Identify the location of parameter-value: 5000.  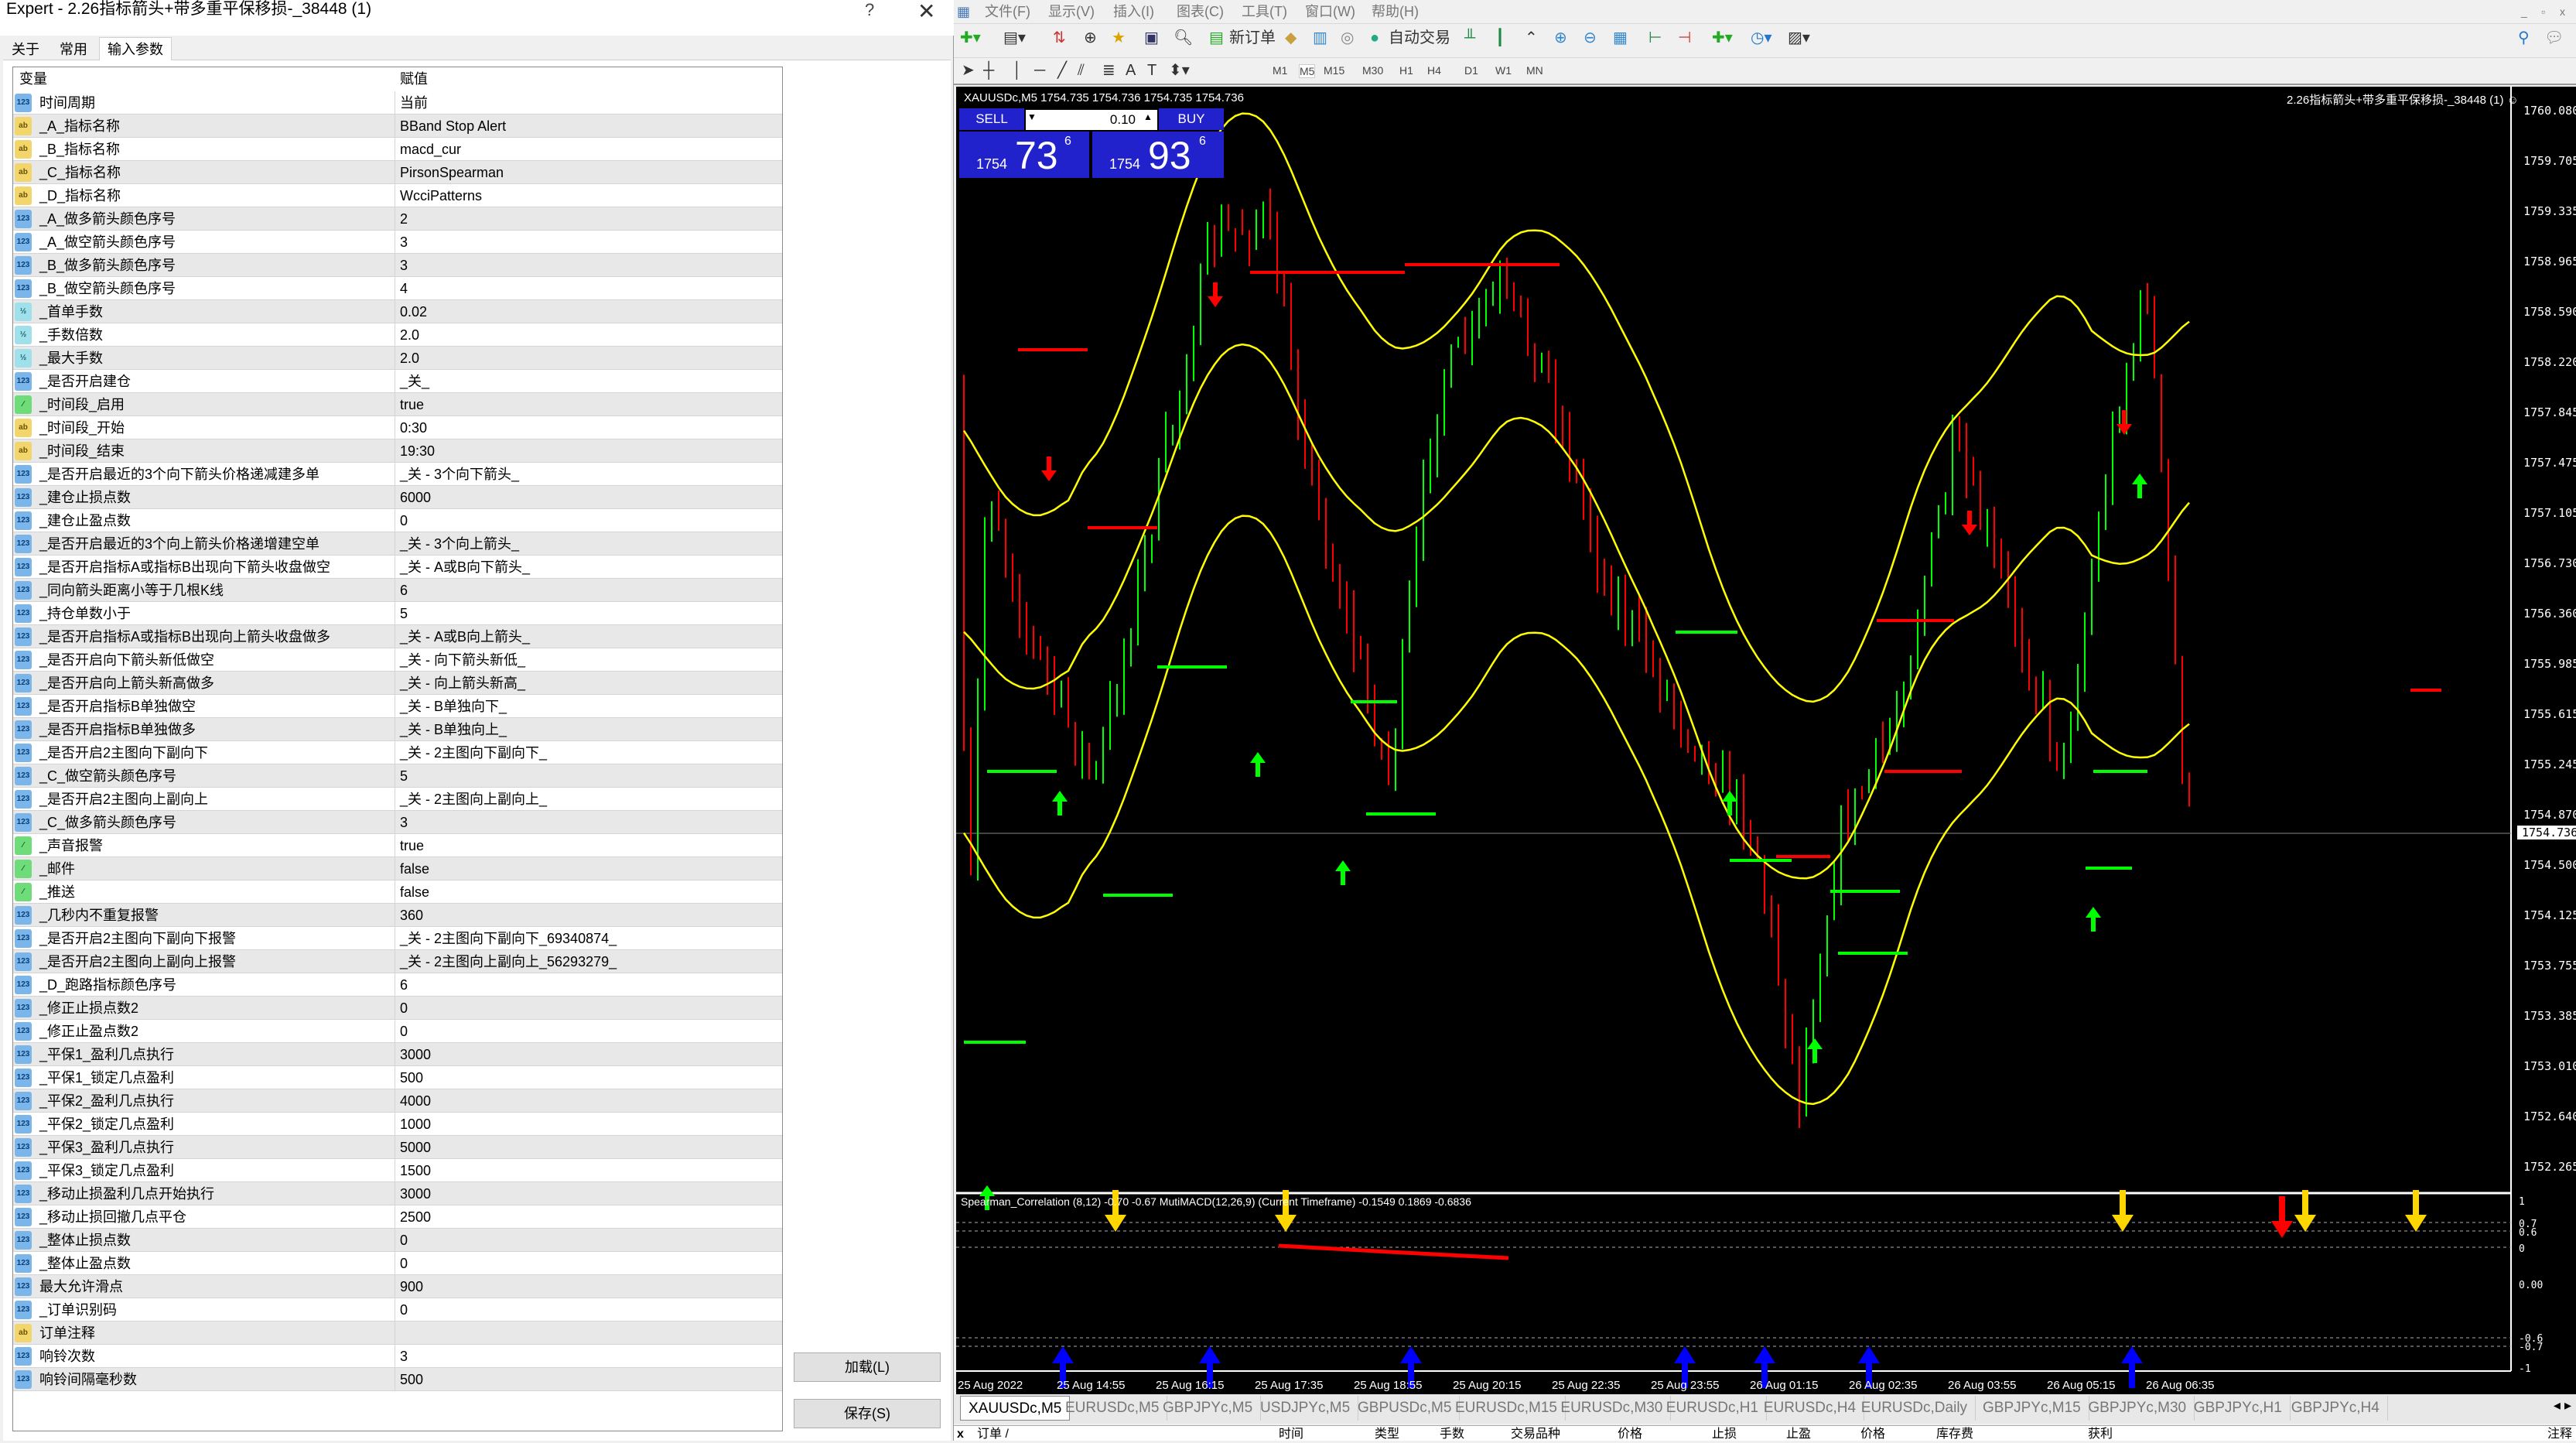
(416, 1148).